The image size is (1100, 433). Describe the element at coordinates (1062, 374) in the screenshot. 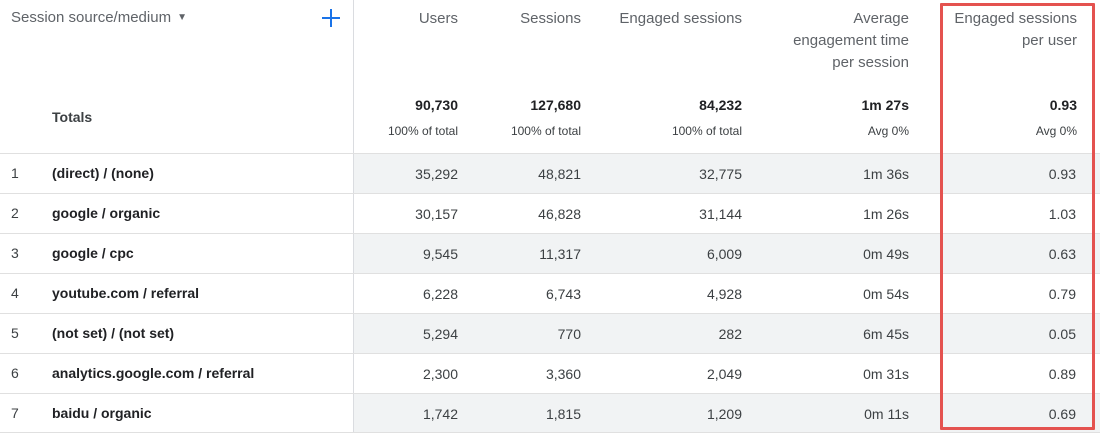

I see `engaged-per-user-cell: 0.89` at that location.